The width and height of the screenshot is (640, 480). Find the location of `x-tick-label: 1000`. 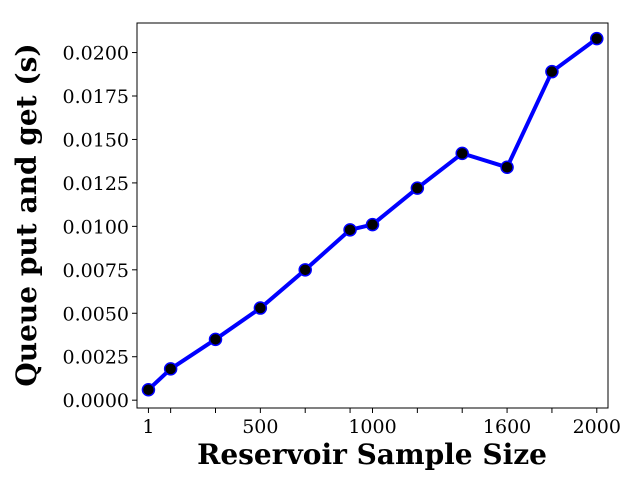

x-tick-label: 1000 is located at coordinates (372, 427).